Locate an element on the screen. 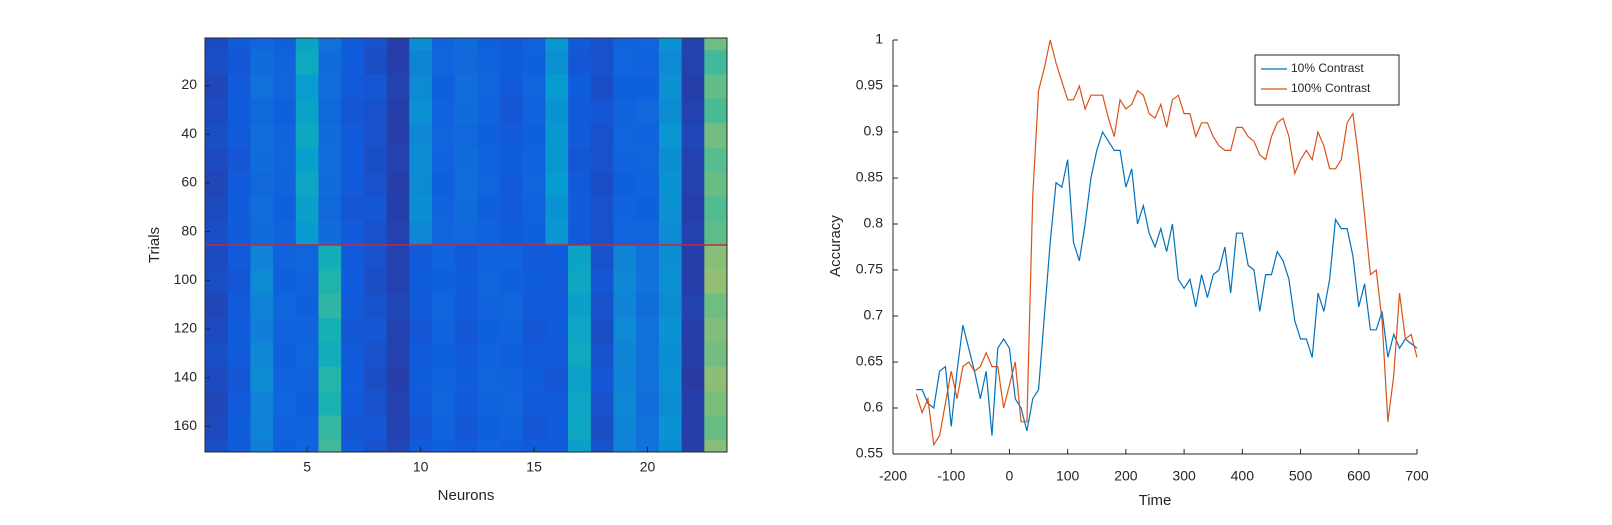  x-tick-label: 700 is located at coordinates (1417, 476).